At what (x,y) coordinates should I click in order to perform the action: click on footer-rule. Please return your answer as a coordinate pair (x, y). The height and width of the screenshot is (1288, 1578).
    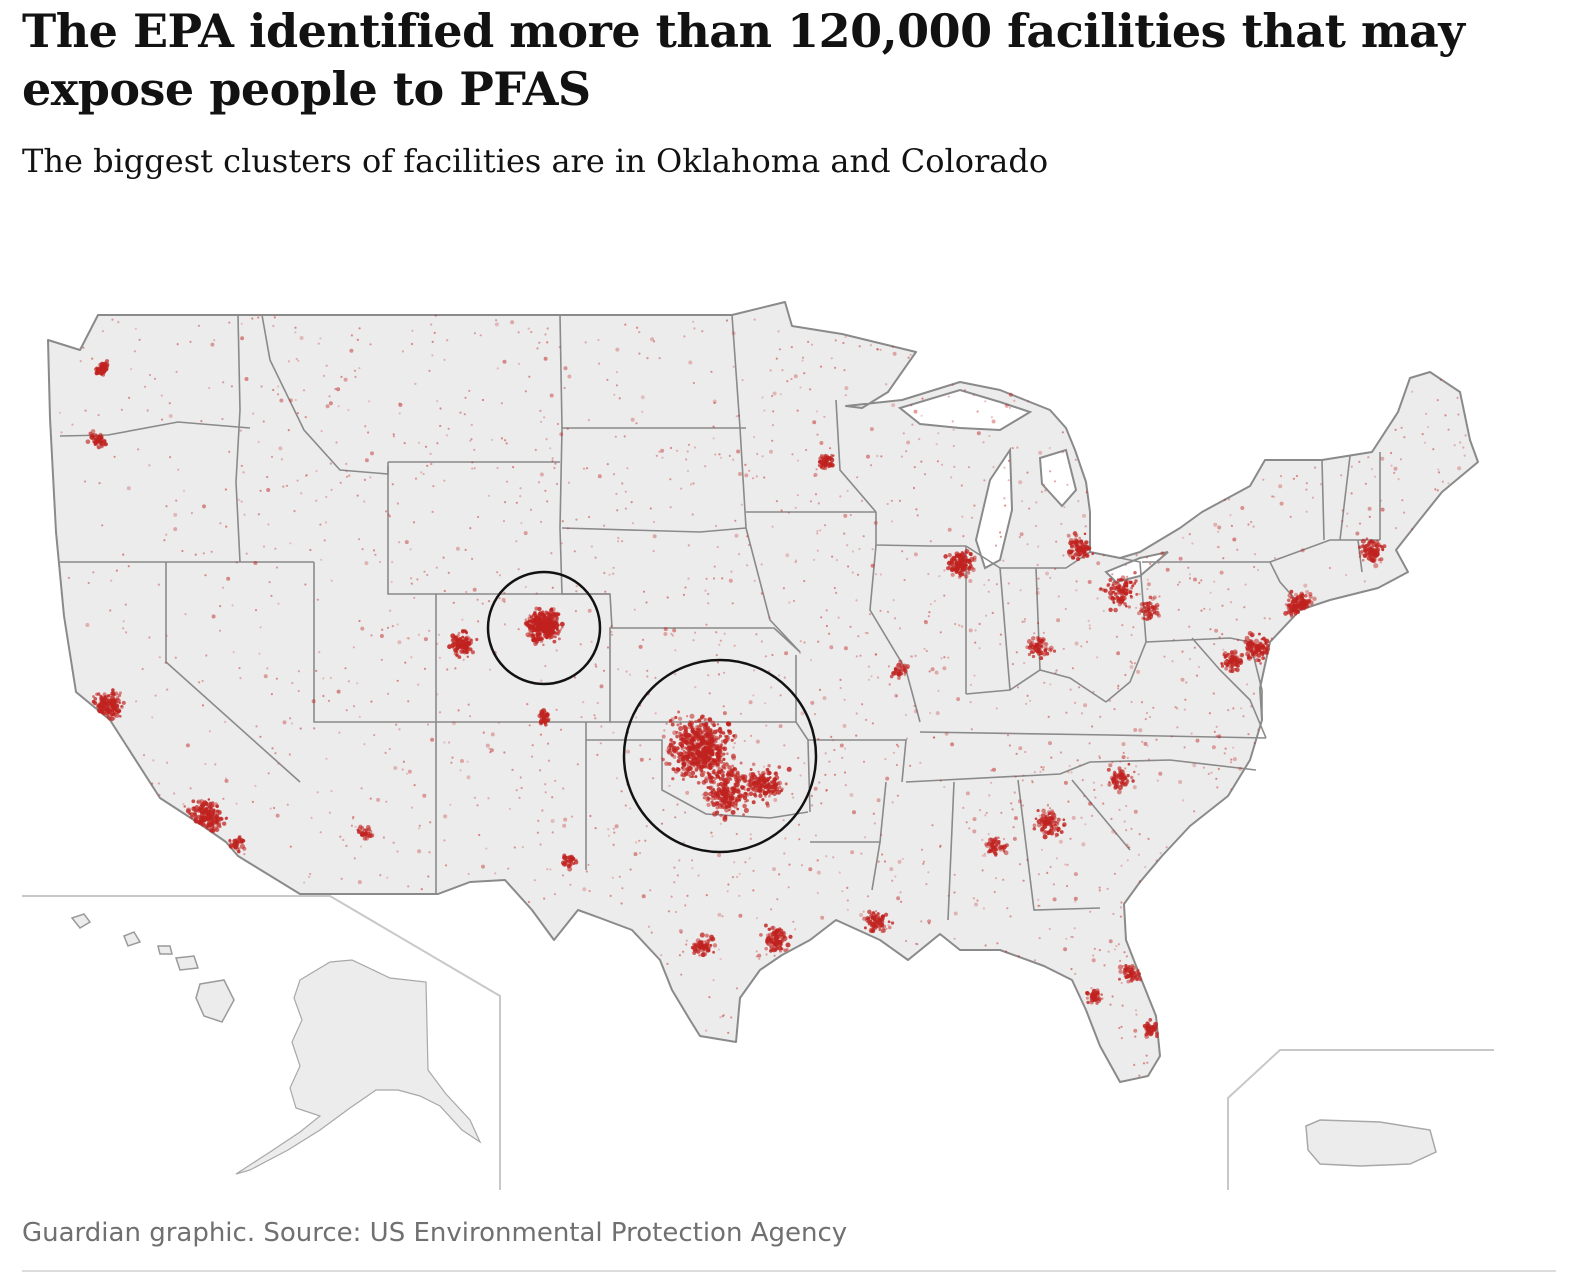
    Looking at the image, I should click on (789, 1271).